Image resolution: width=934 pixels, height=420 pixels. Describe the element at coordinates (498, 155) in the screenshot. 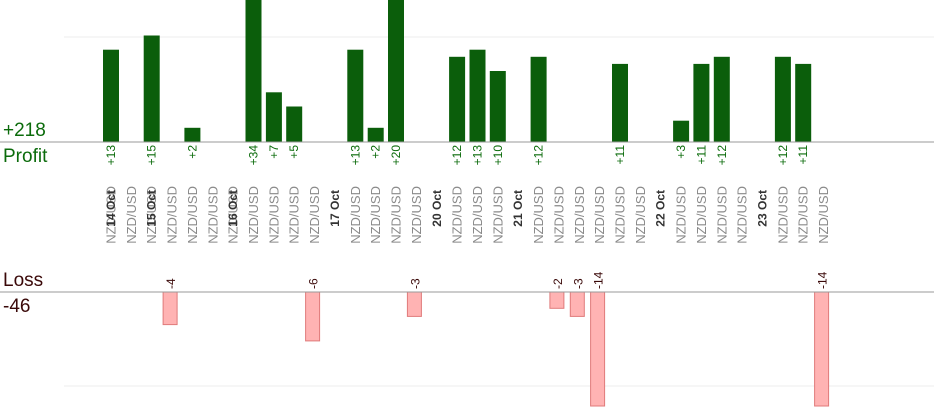

I see `profit-value-label: +10` at that location.